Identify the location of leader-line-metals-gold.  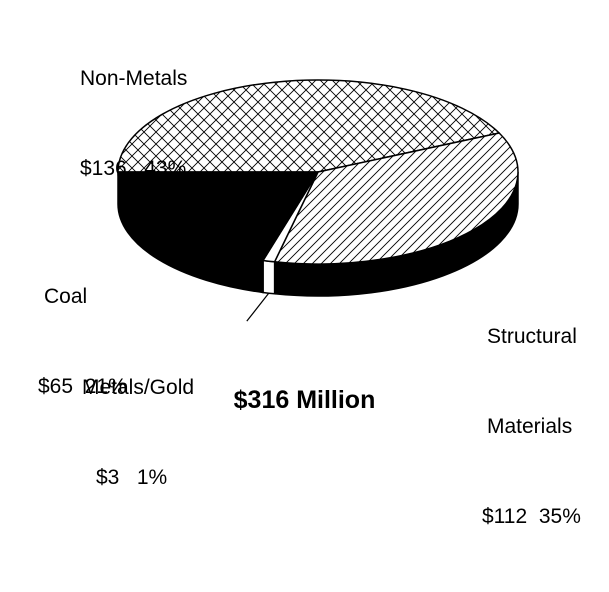
(258, 307).